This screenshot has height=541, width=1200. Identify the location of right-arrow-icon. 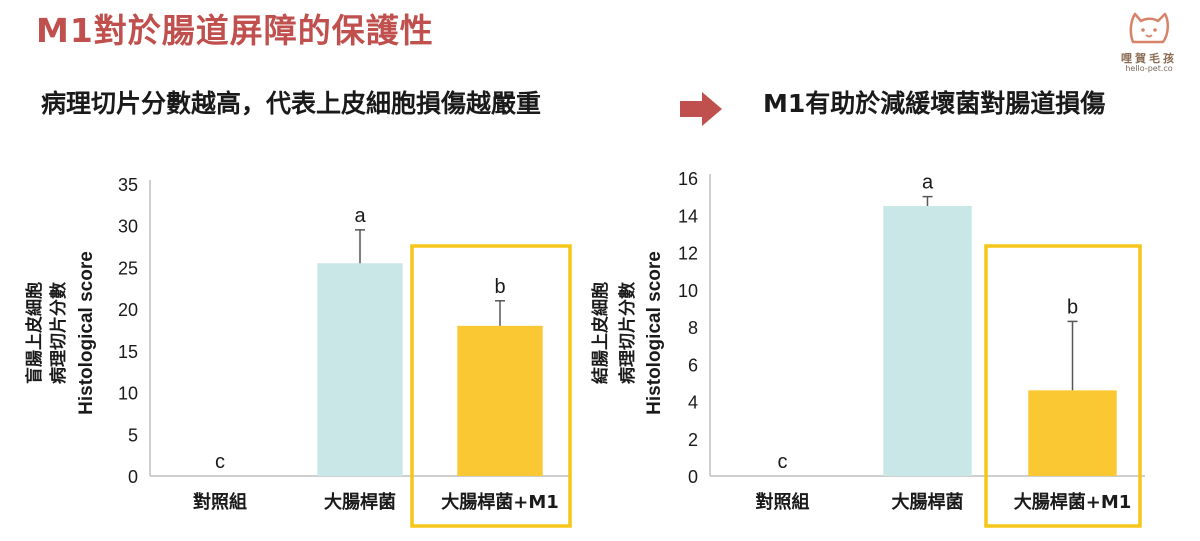
(701, 109).